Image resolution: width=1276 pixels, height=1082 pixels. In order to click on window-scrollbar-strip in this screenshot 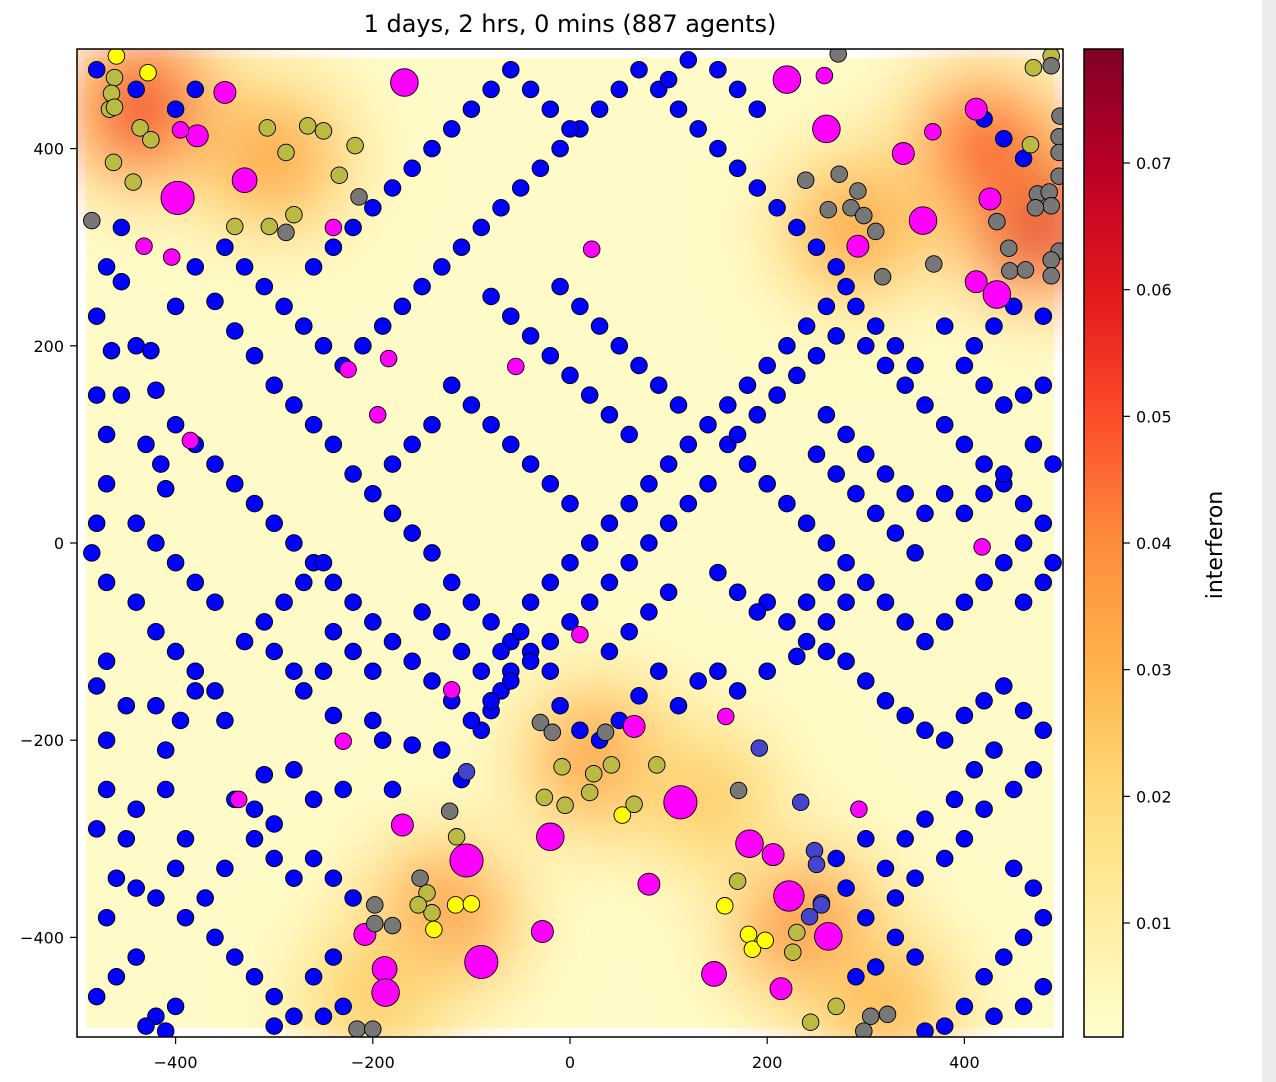, I will do `click(1269, 541)`.